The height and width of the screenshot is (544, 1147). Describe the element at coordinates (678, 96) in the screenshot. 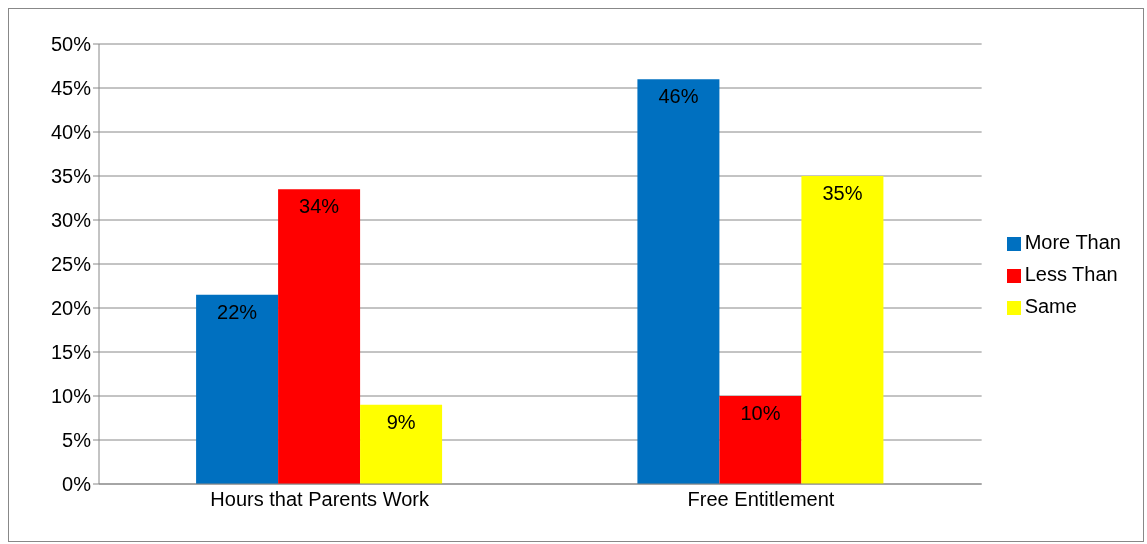

I see `data-label: 46%` at that location.